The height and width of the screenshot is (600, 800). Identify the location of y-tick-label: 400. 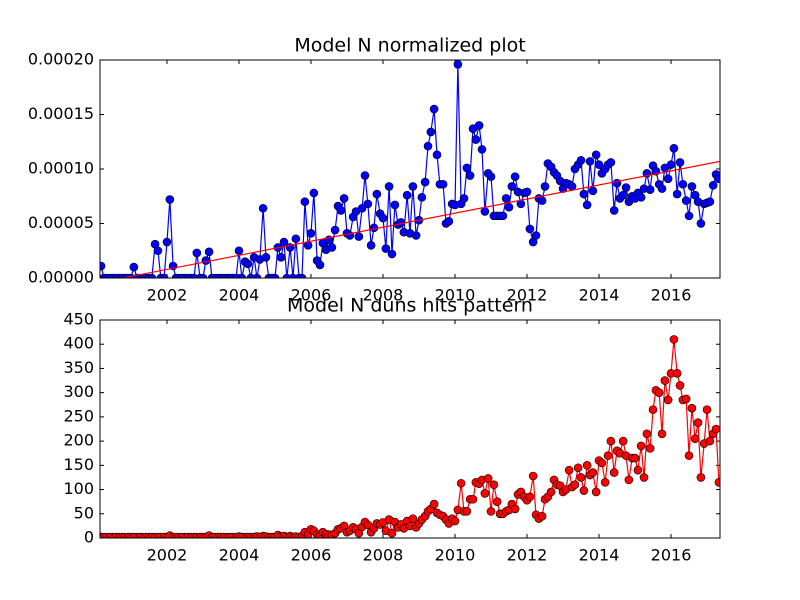
(78, 343).